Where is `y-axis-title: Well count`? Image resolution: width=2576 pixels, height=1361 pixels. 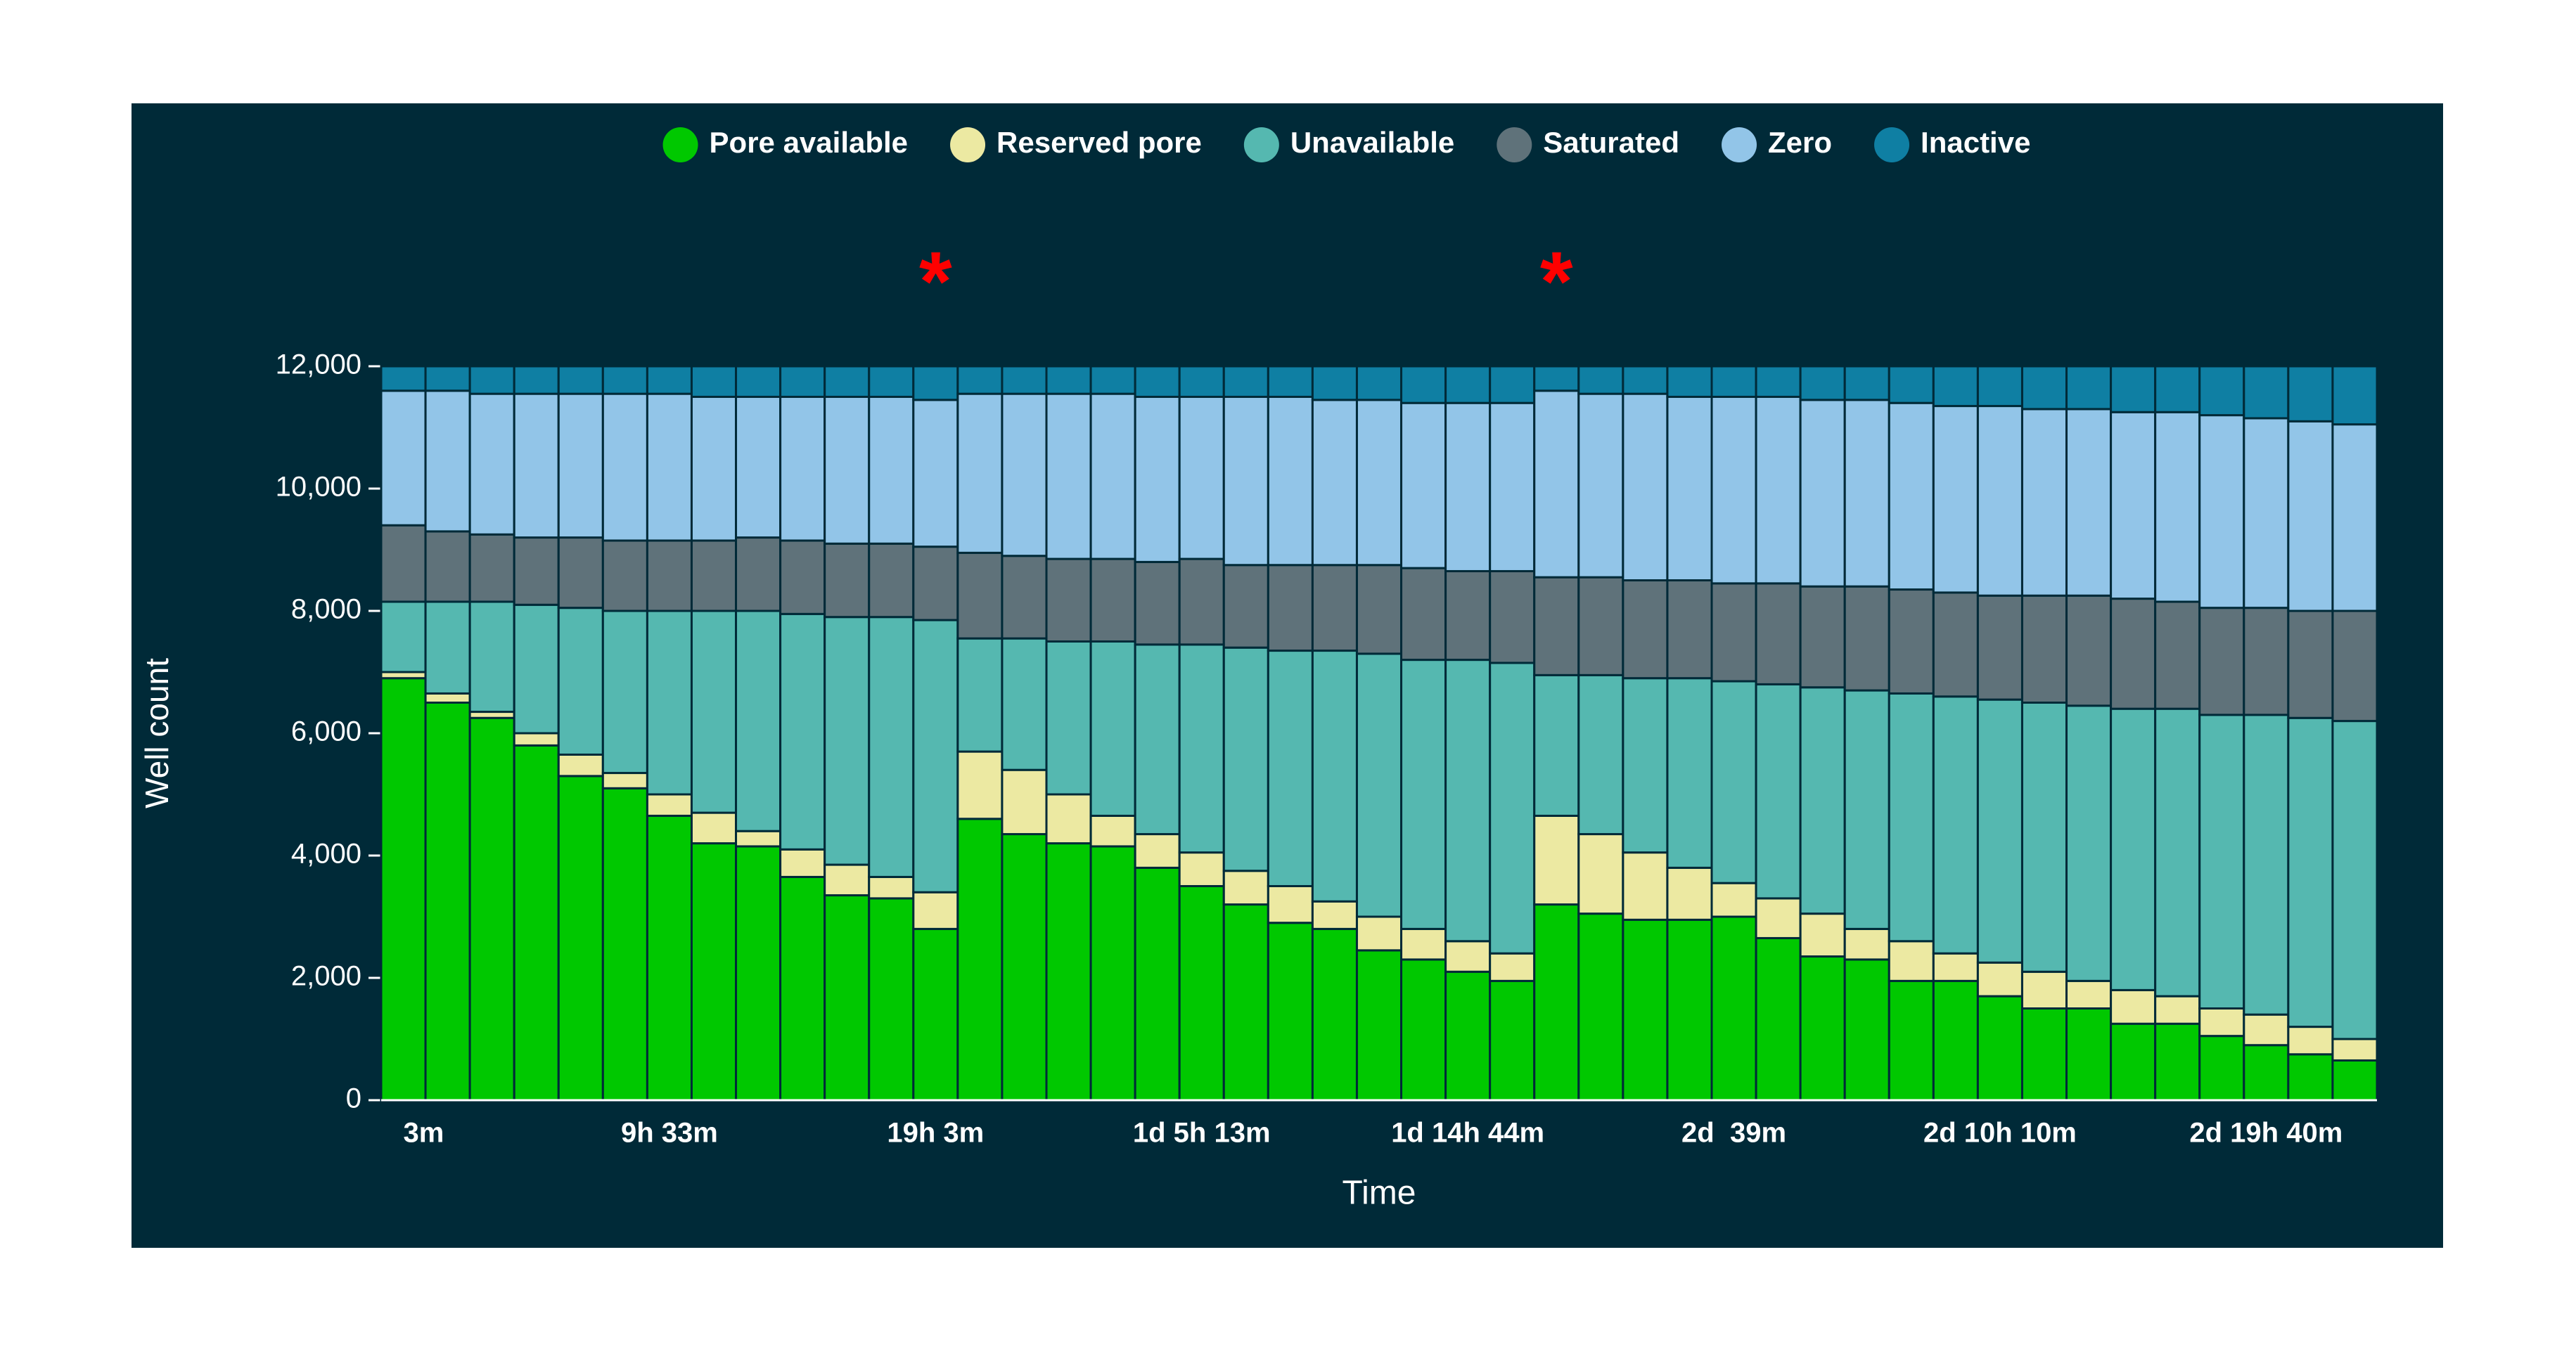
y-axis-title: Well count is located at coordinates (157, 733).